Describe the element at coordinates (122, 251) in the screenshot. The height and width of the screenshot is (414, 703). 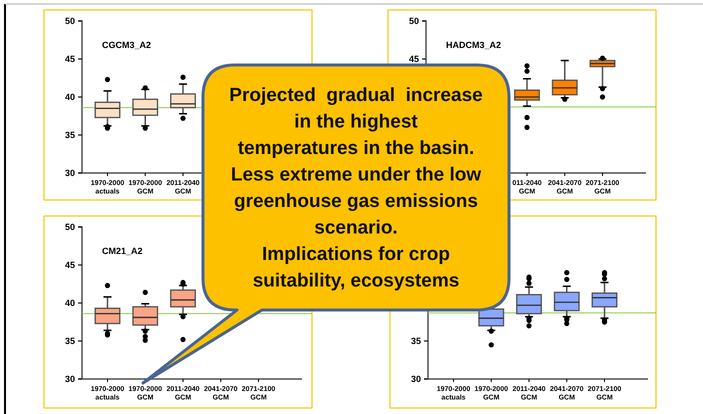
I see `text: CM21_A2` at that location.